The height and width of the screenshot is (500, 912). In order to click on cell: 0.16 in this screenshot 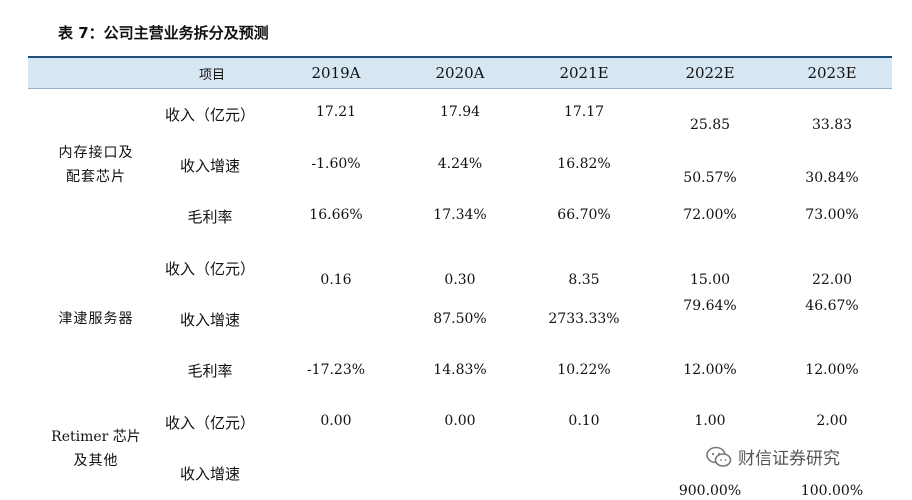, I will do `click(336, 280)`.